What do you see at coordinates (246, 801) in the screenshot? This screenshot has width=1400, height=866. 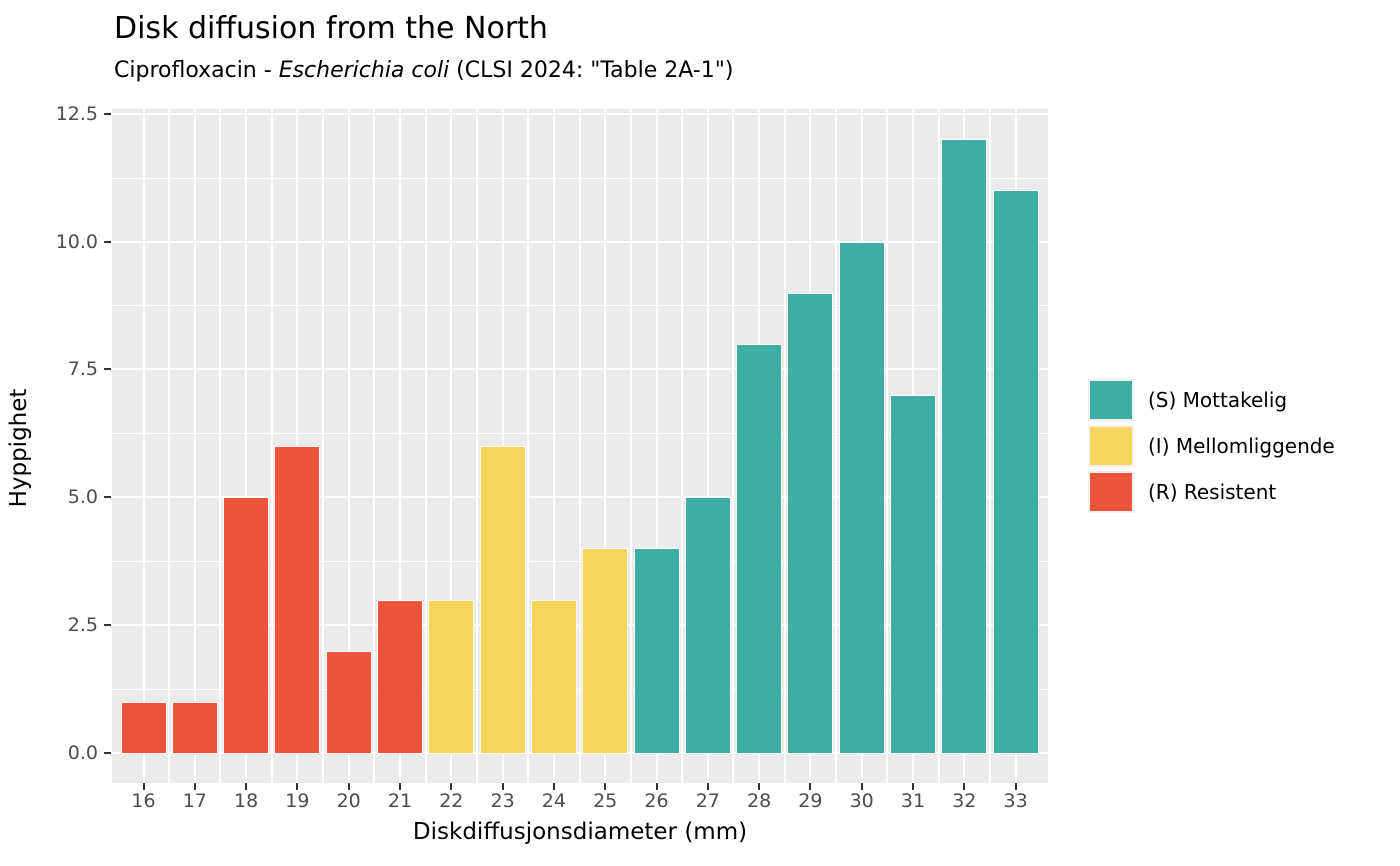 I see `x-tick-label: 18` at bounding box center [246, 801].